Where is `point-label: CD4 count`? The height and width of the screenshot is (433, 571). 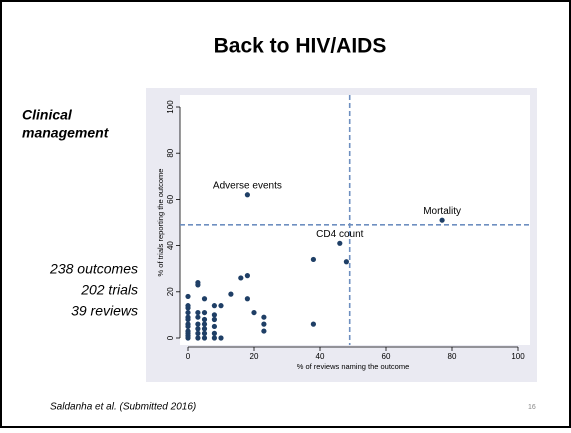
point-label: CD4 count is located at coordinates (339, 234).